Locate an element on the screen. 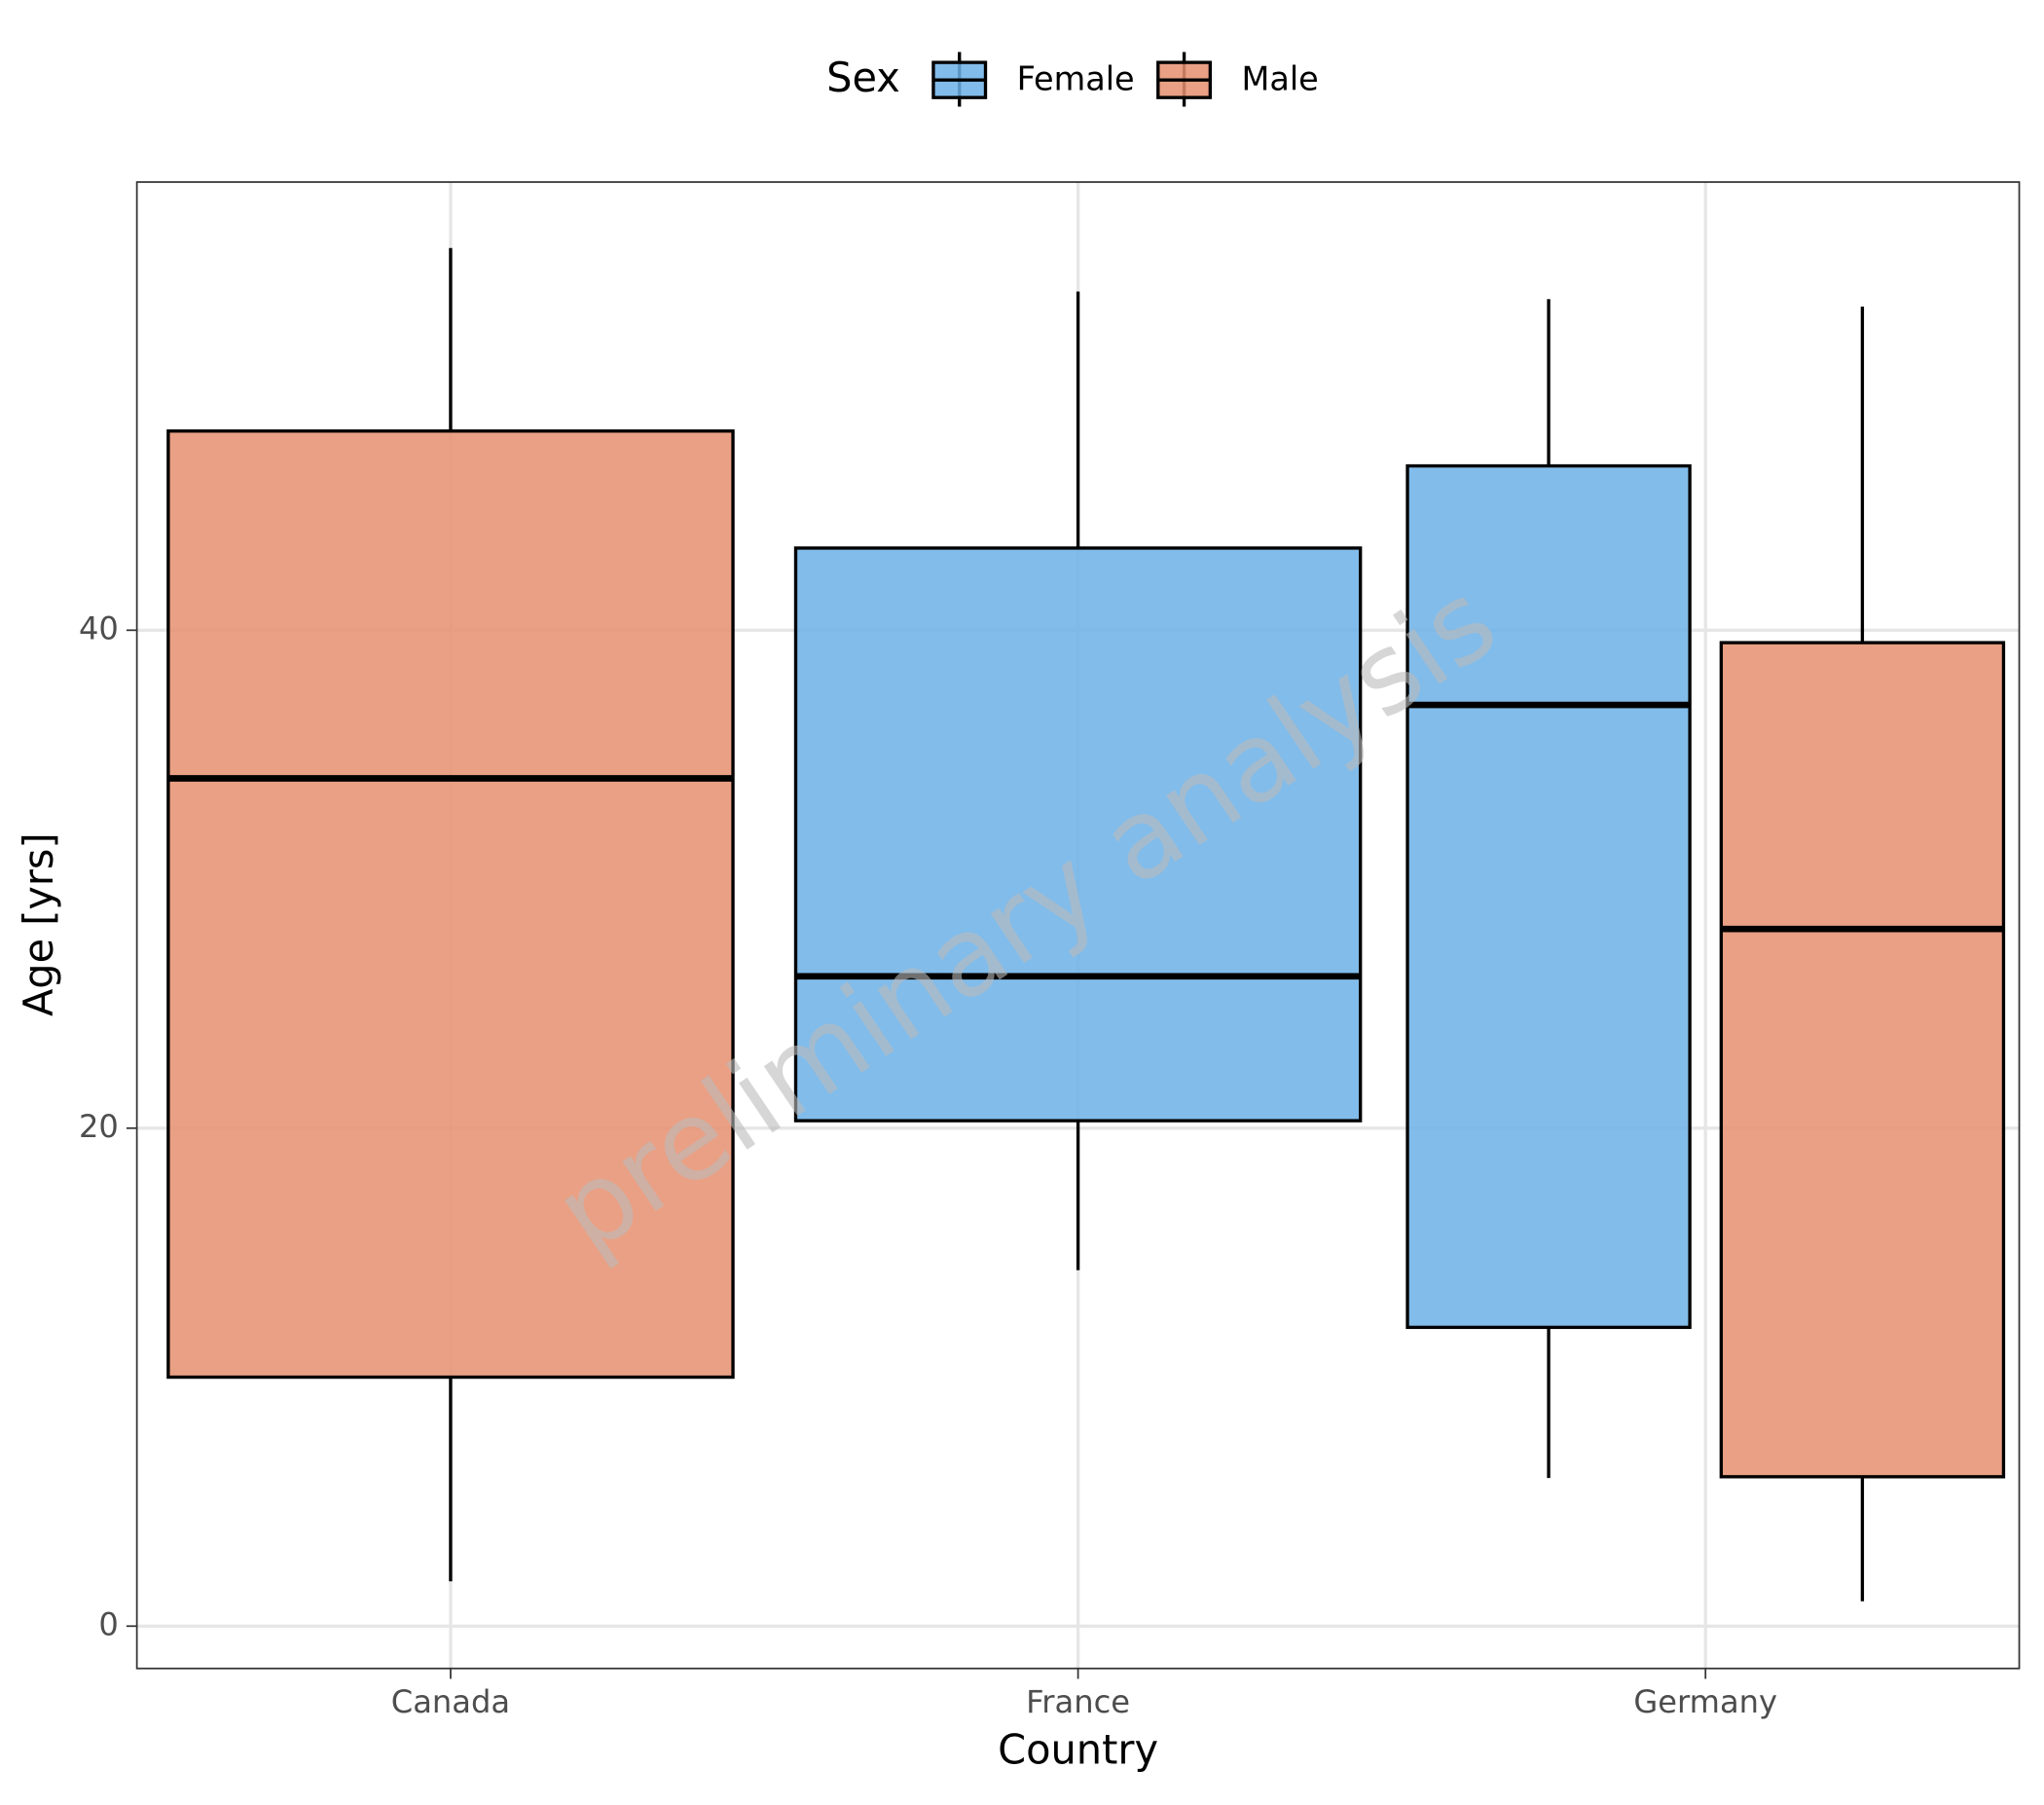 This screenshot has width=2044, height=1805. legend-title: Sex is located at coordinates (863, 78).